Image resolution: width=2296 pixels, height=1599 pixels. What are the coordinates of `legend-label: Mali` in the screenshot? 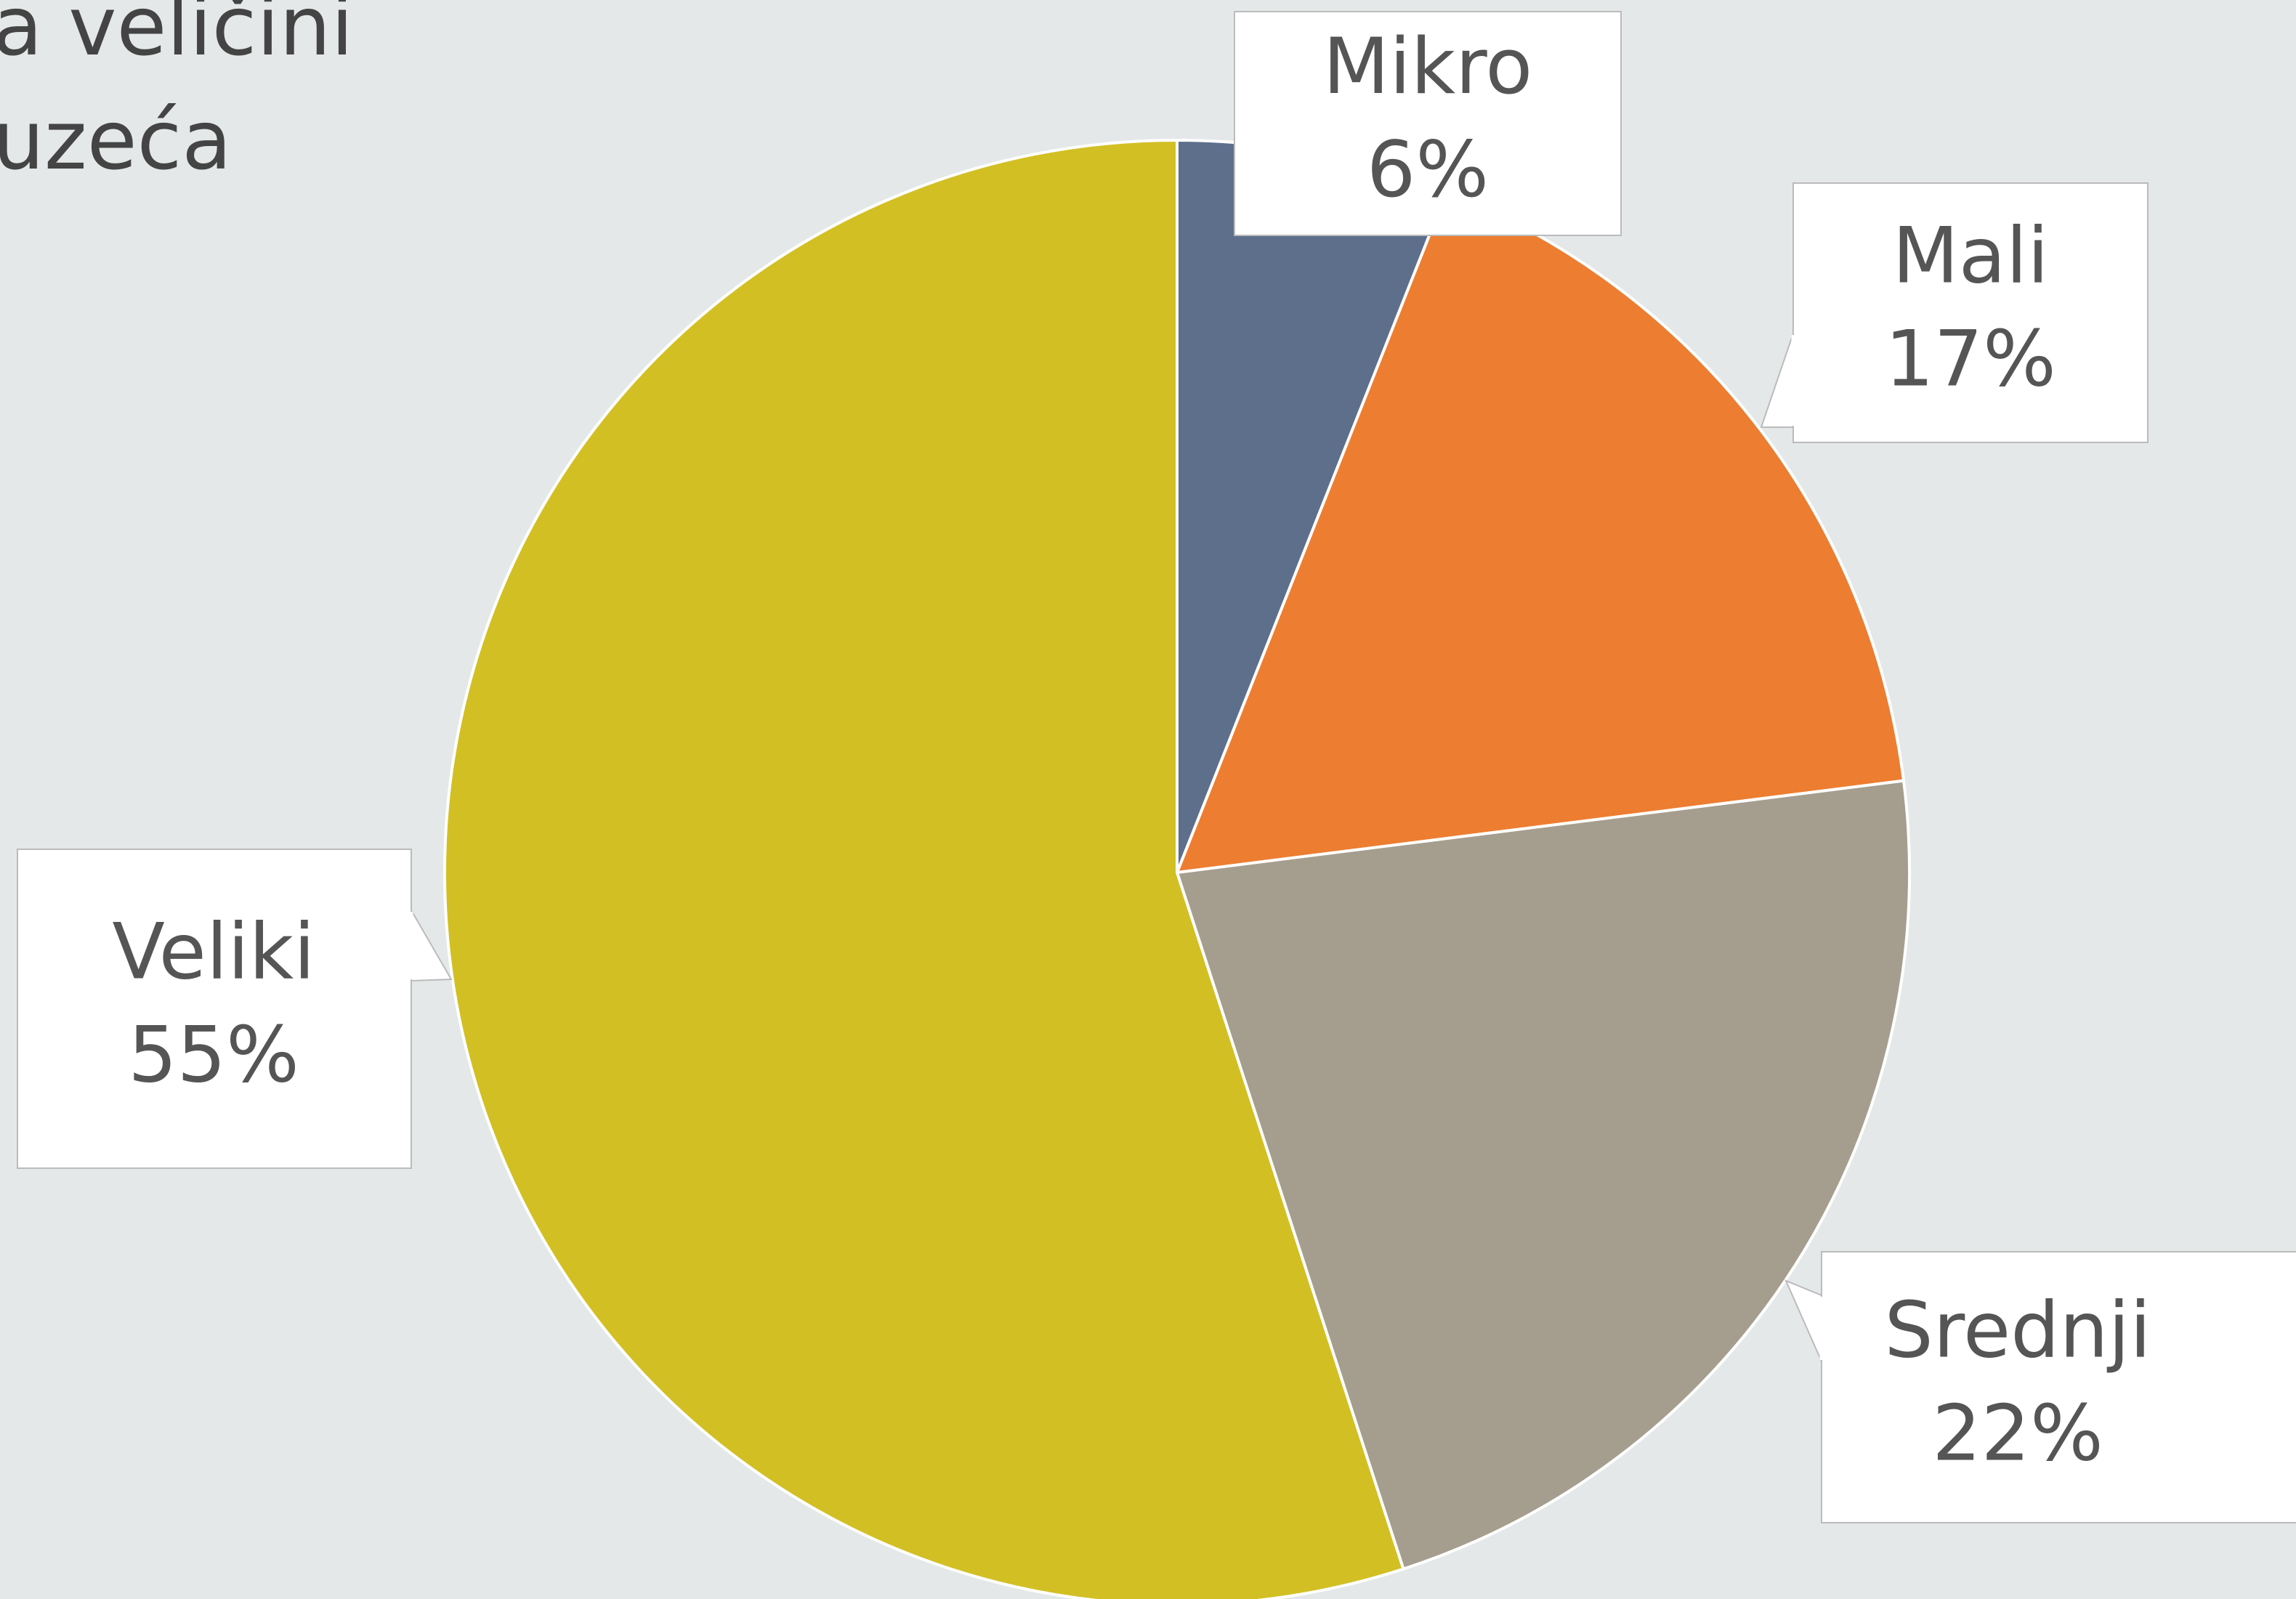 It's located at (1970, 255).